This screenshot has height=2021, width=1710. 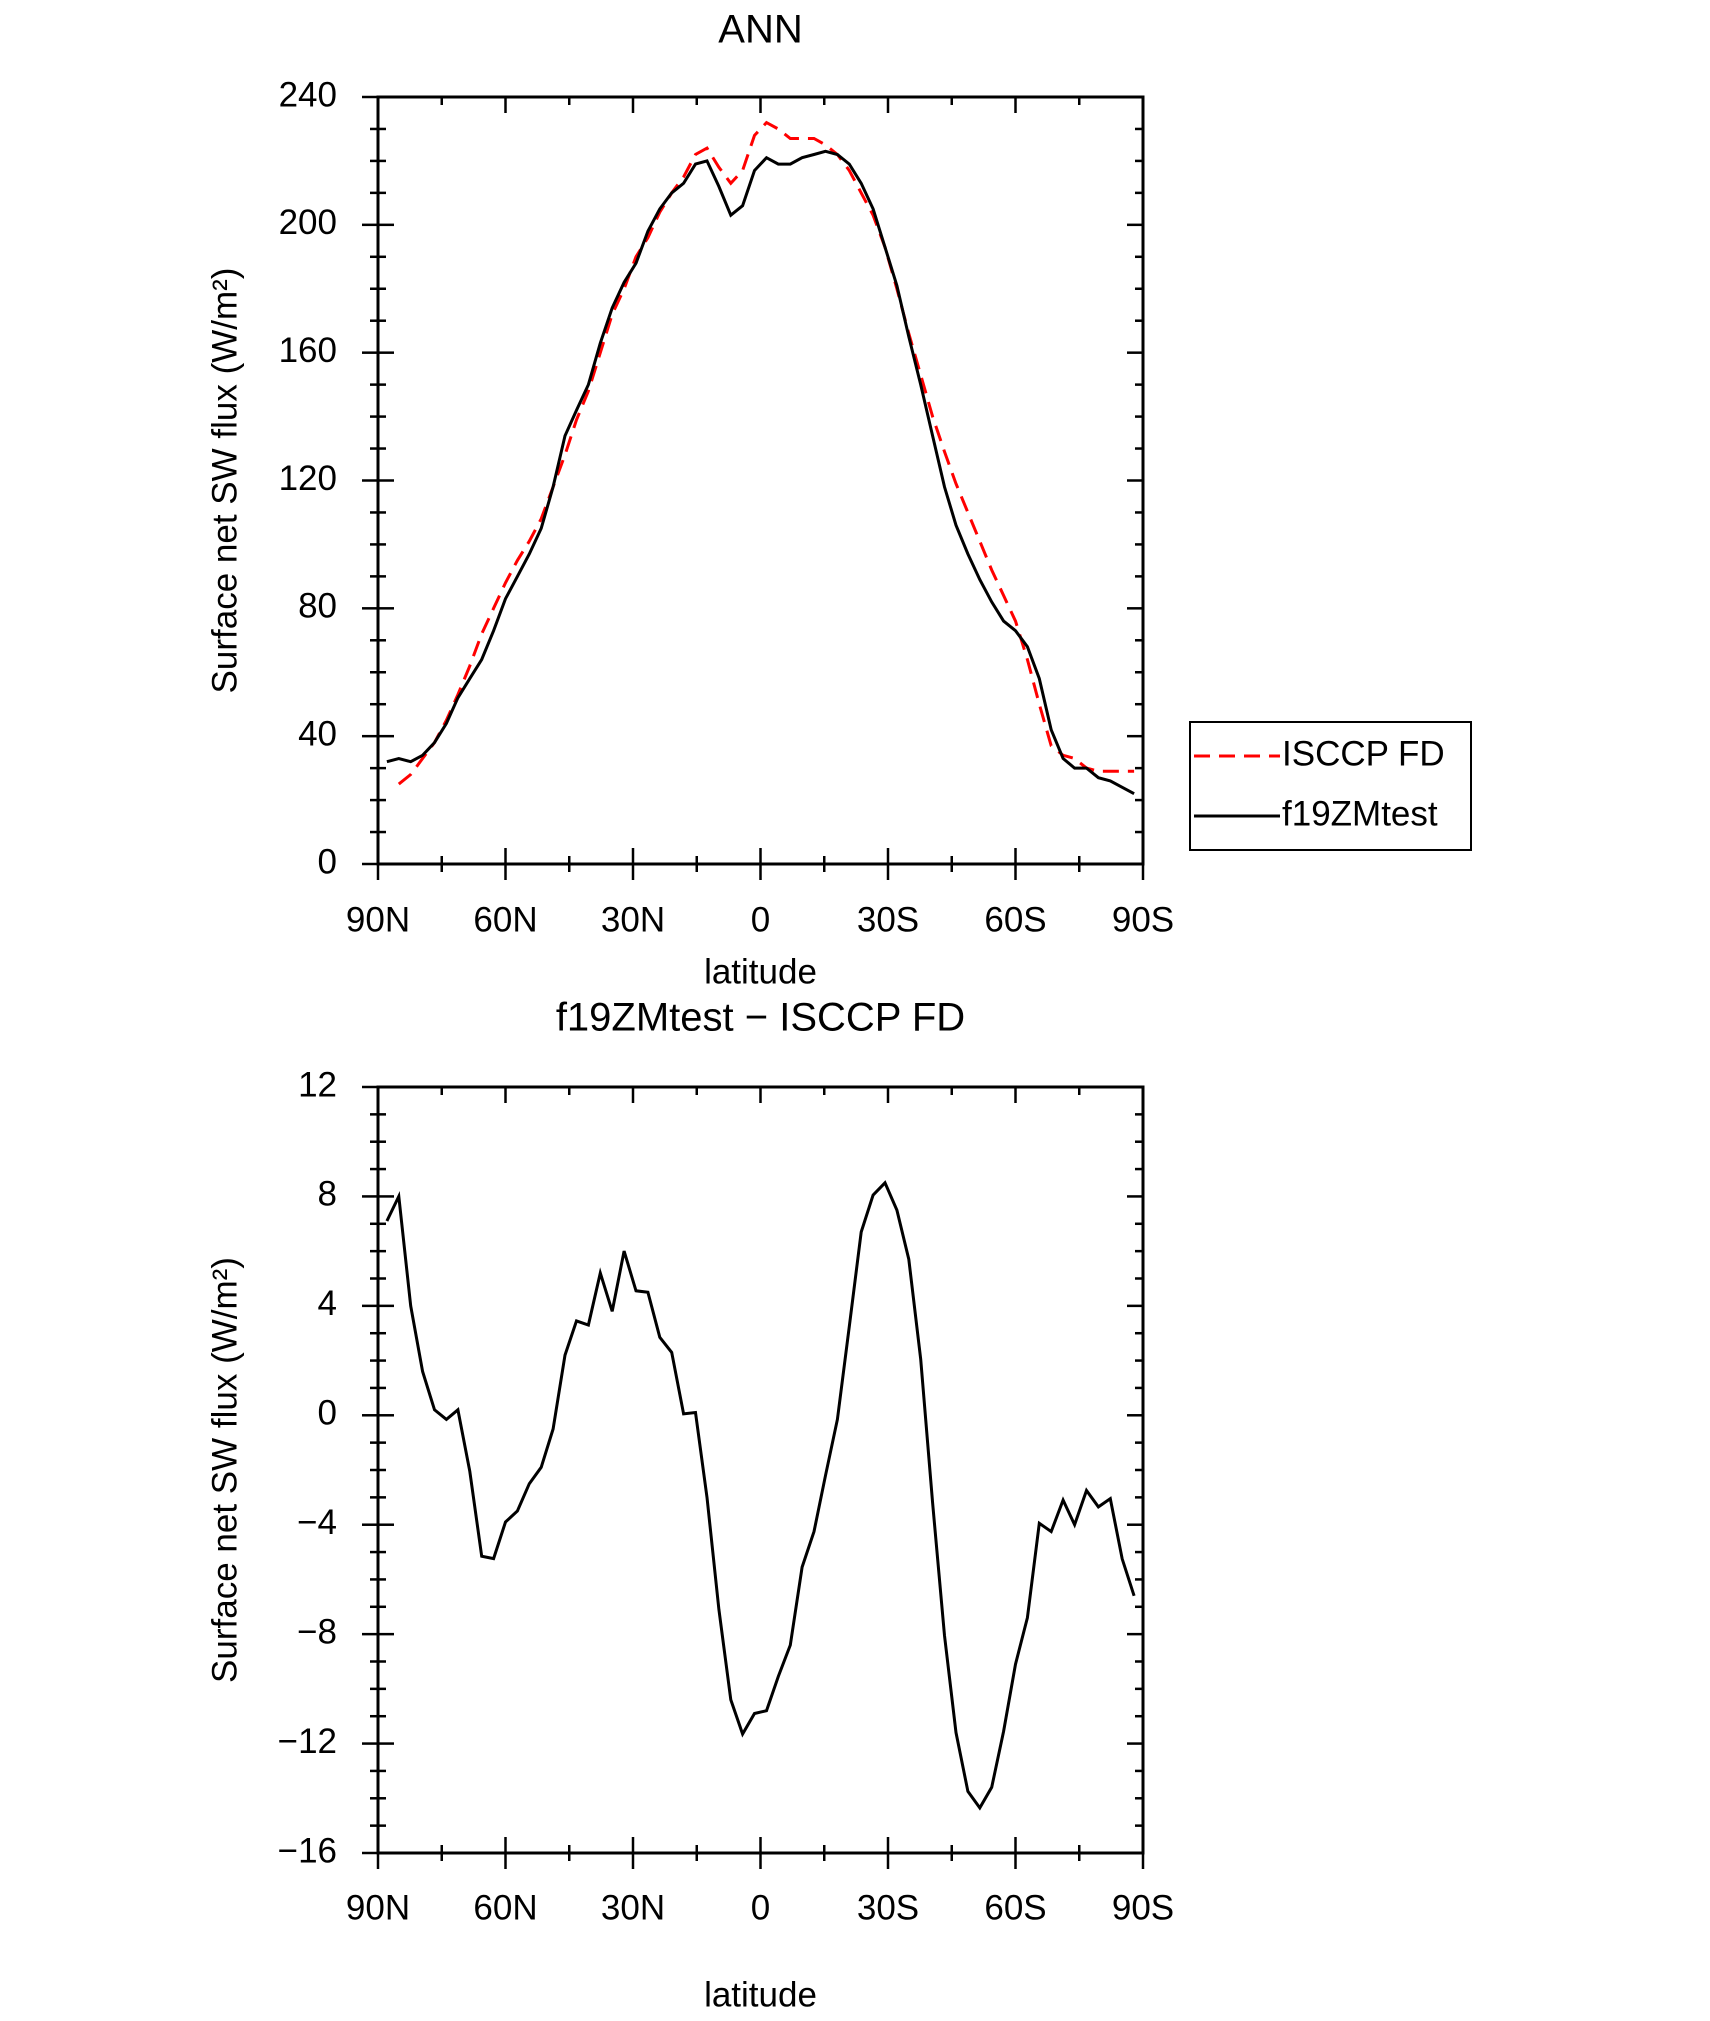 I want to click on y-tick-label: 4, so click(x=327, y=1303).